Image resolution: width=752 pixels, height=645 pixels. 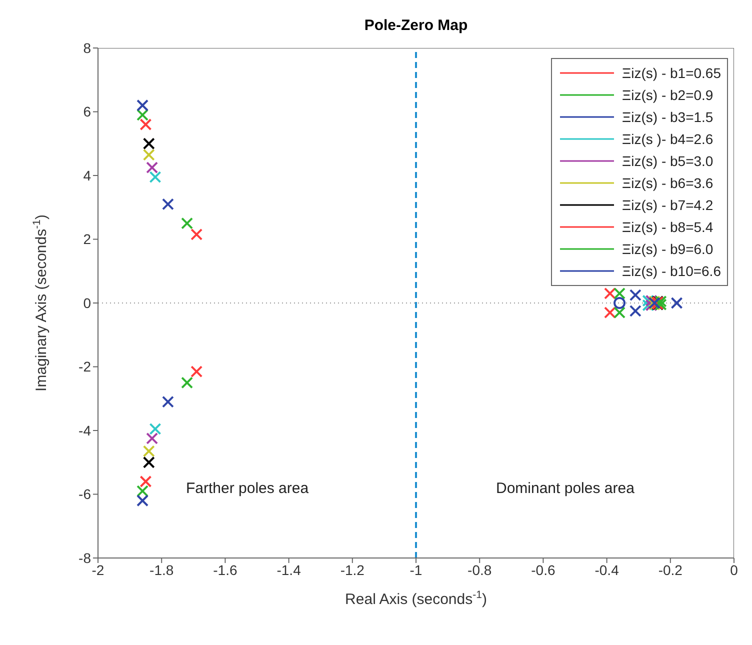 What do you see at coordinates (85, 494) in the screenshot?
I see `y-tick-label: -6` at bounding box center [85, 494].